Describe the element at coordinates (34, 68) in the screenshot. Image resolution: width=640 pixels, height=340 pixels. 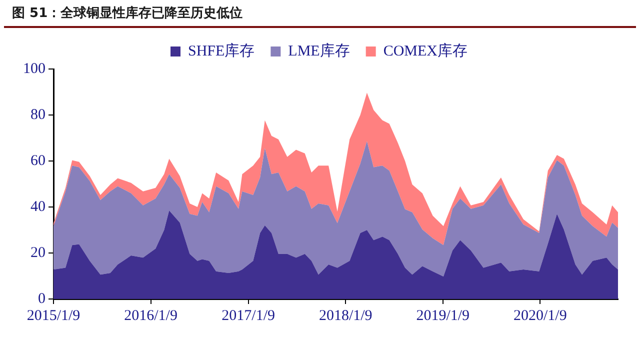
I see `y-tick-label: 100` at that location.